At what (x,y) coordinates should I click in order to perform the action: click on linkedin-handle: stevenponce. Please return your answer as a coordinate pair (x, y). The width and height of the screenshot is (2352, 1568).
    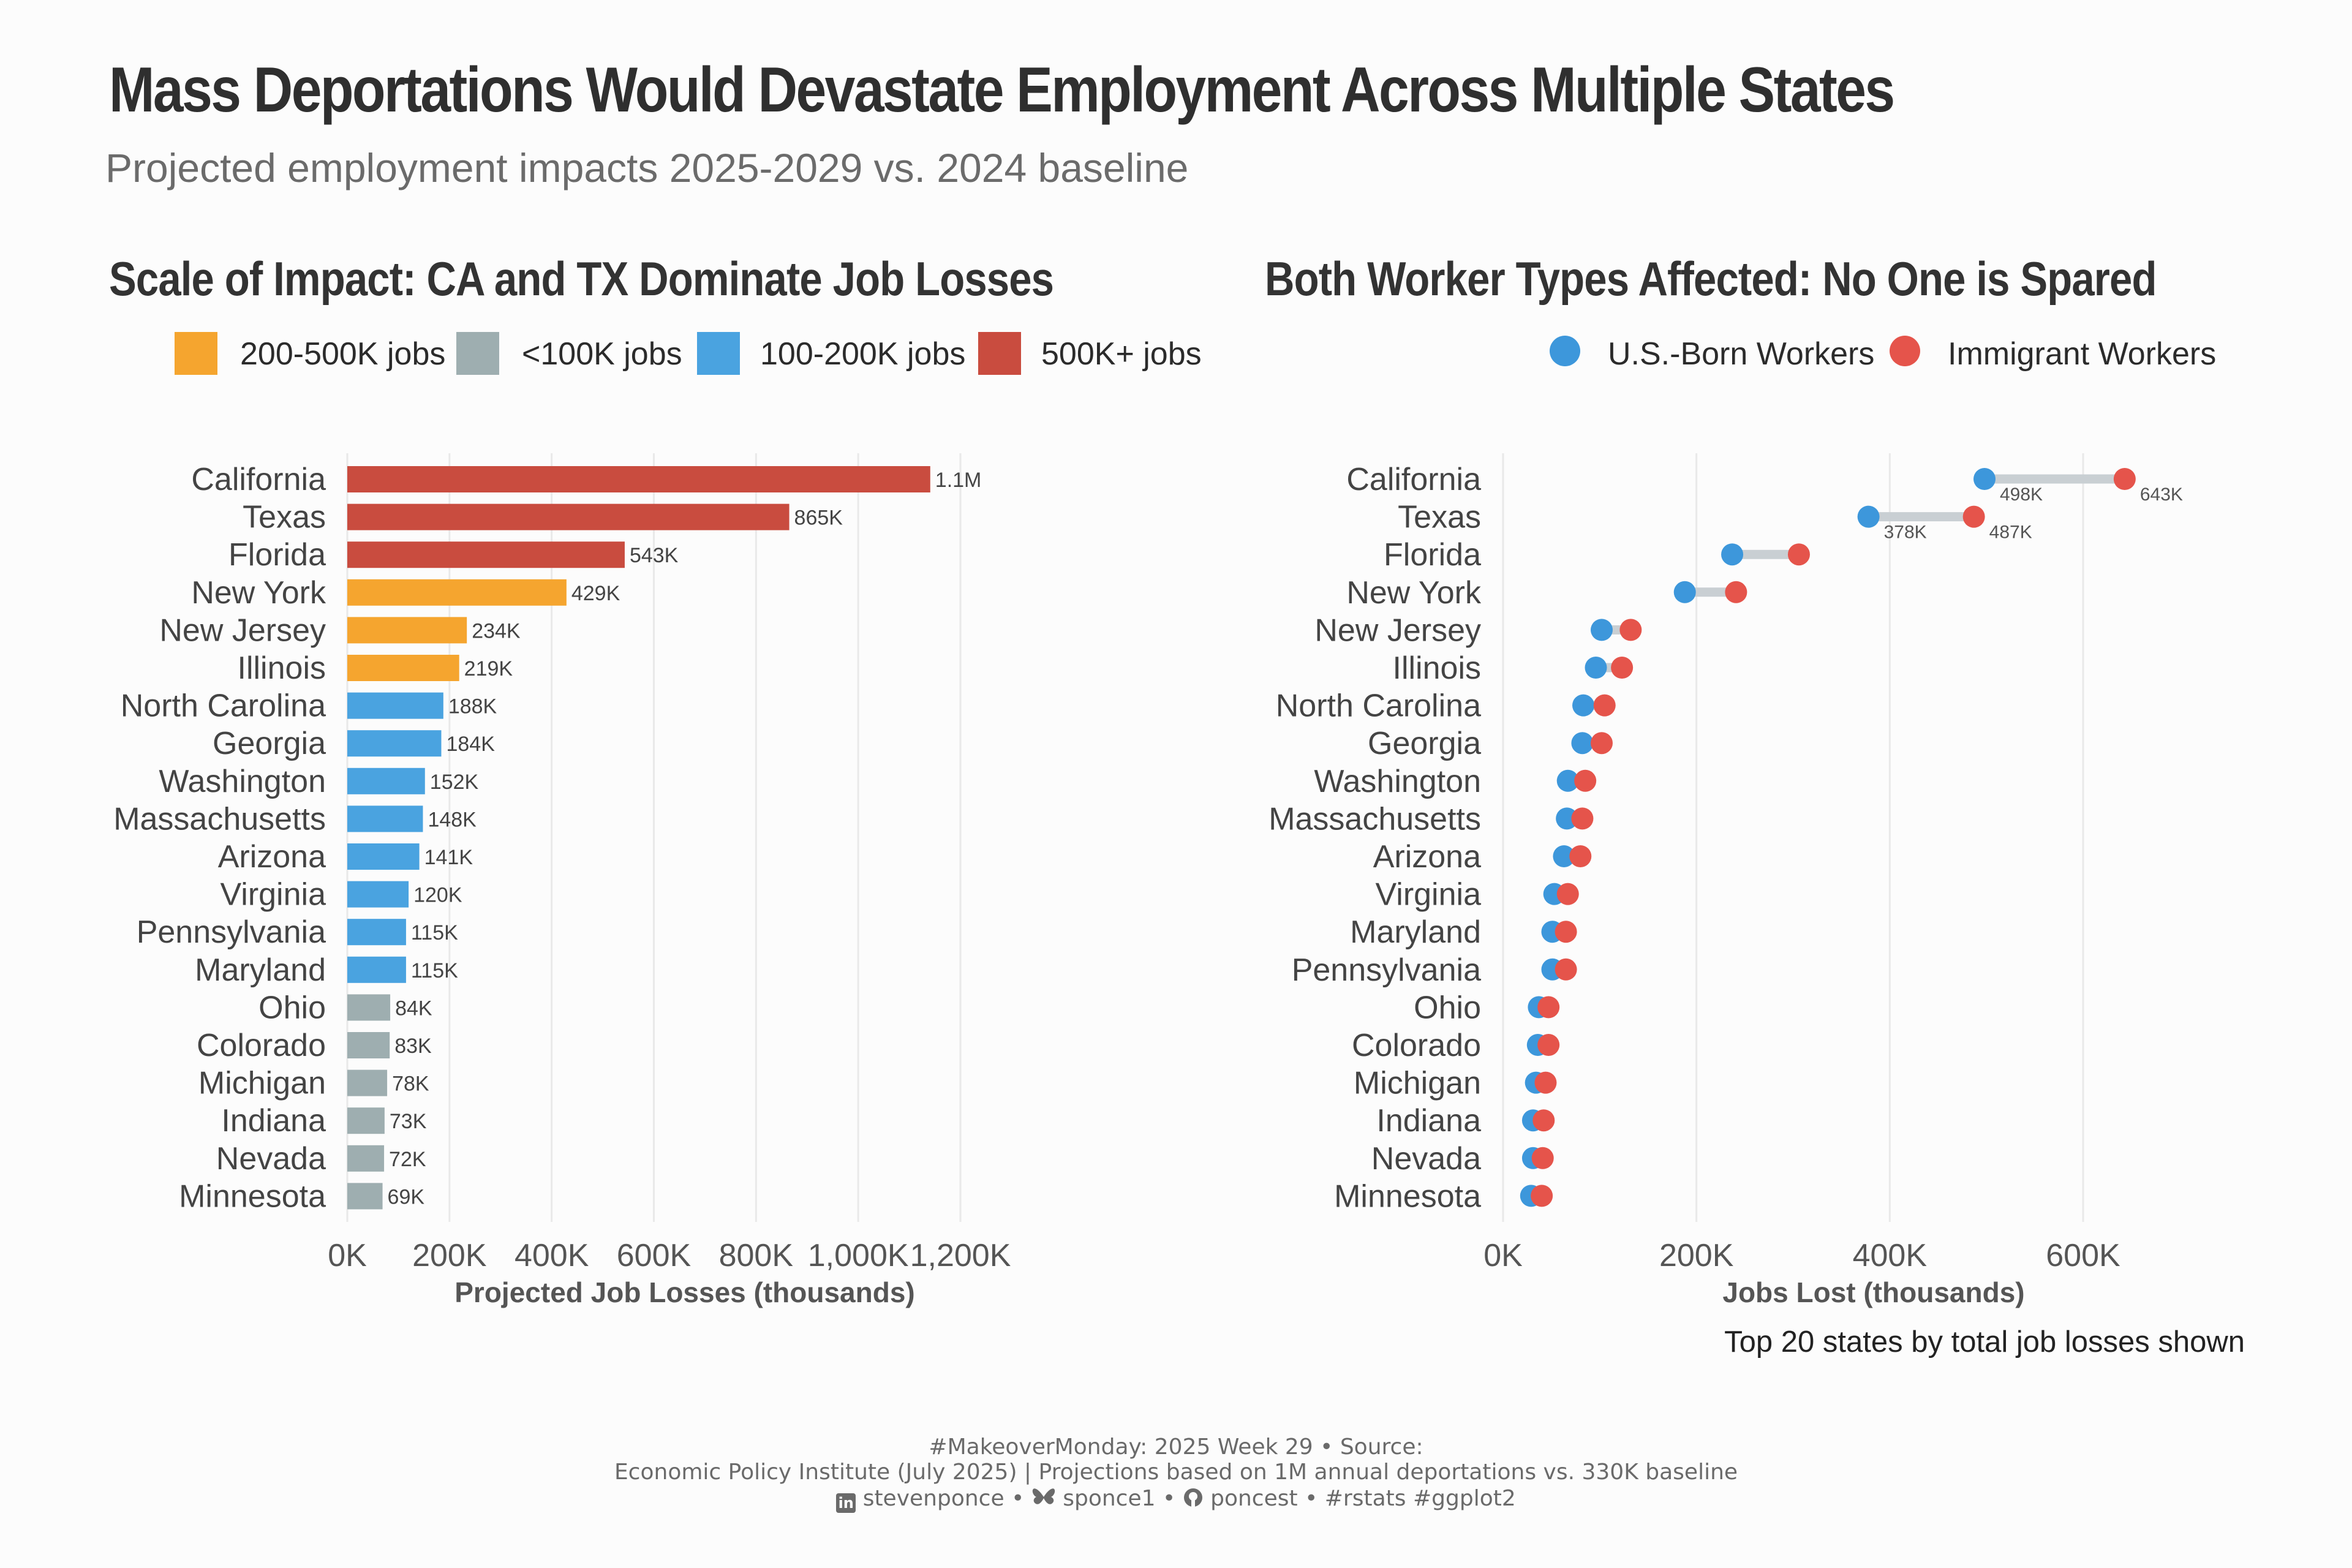
    Looking at the image, I should click on (933, 1498).